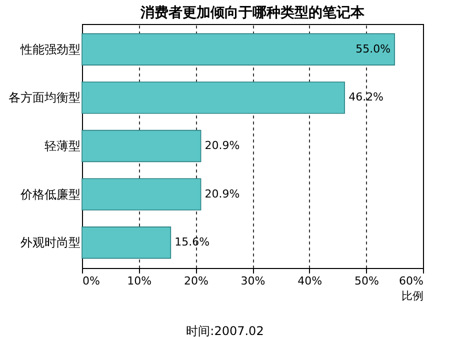 Image resolution: width=450 pixels, height=337 pixels. Describe the element at coordinates (44, 97) in the screenshot. I see `y-tick-label: 各方面均衡型` at that location.